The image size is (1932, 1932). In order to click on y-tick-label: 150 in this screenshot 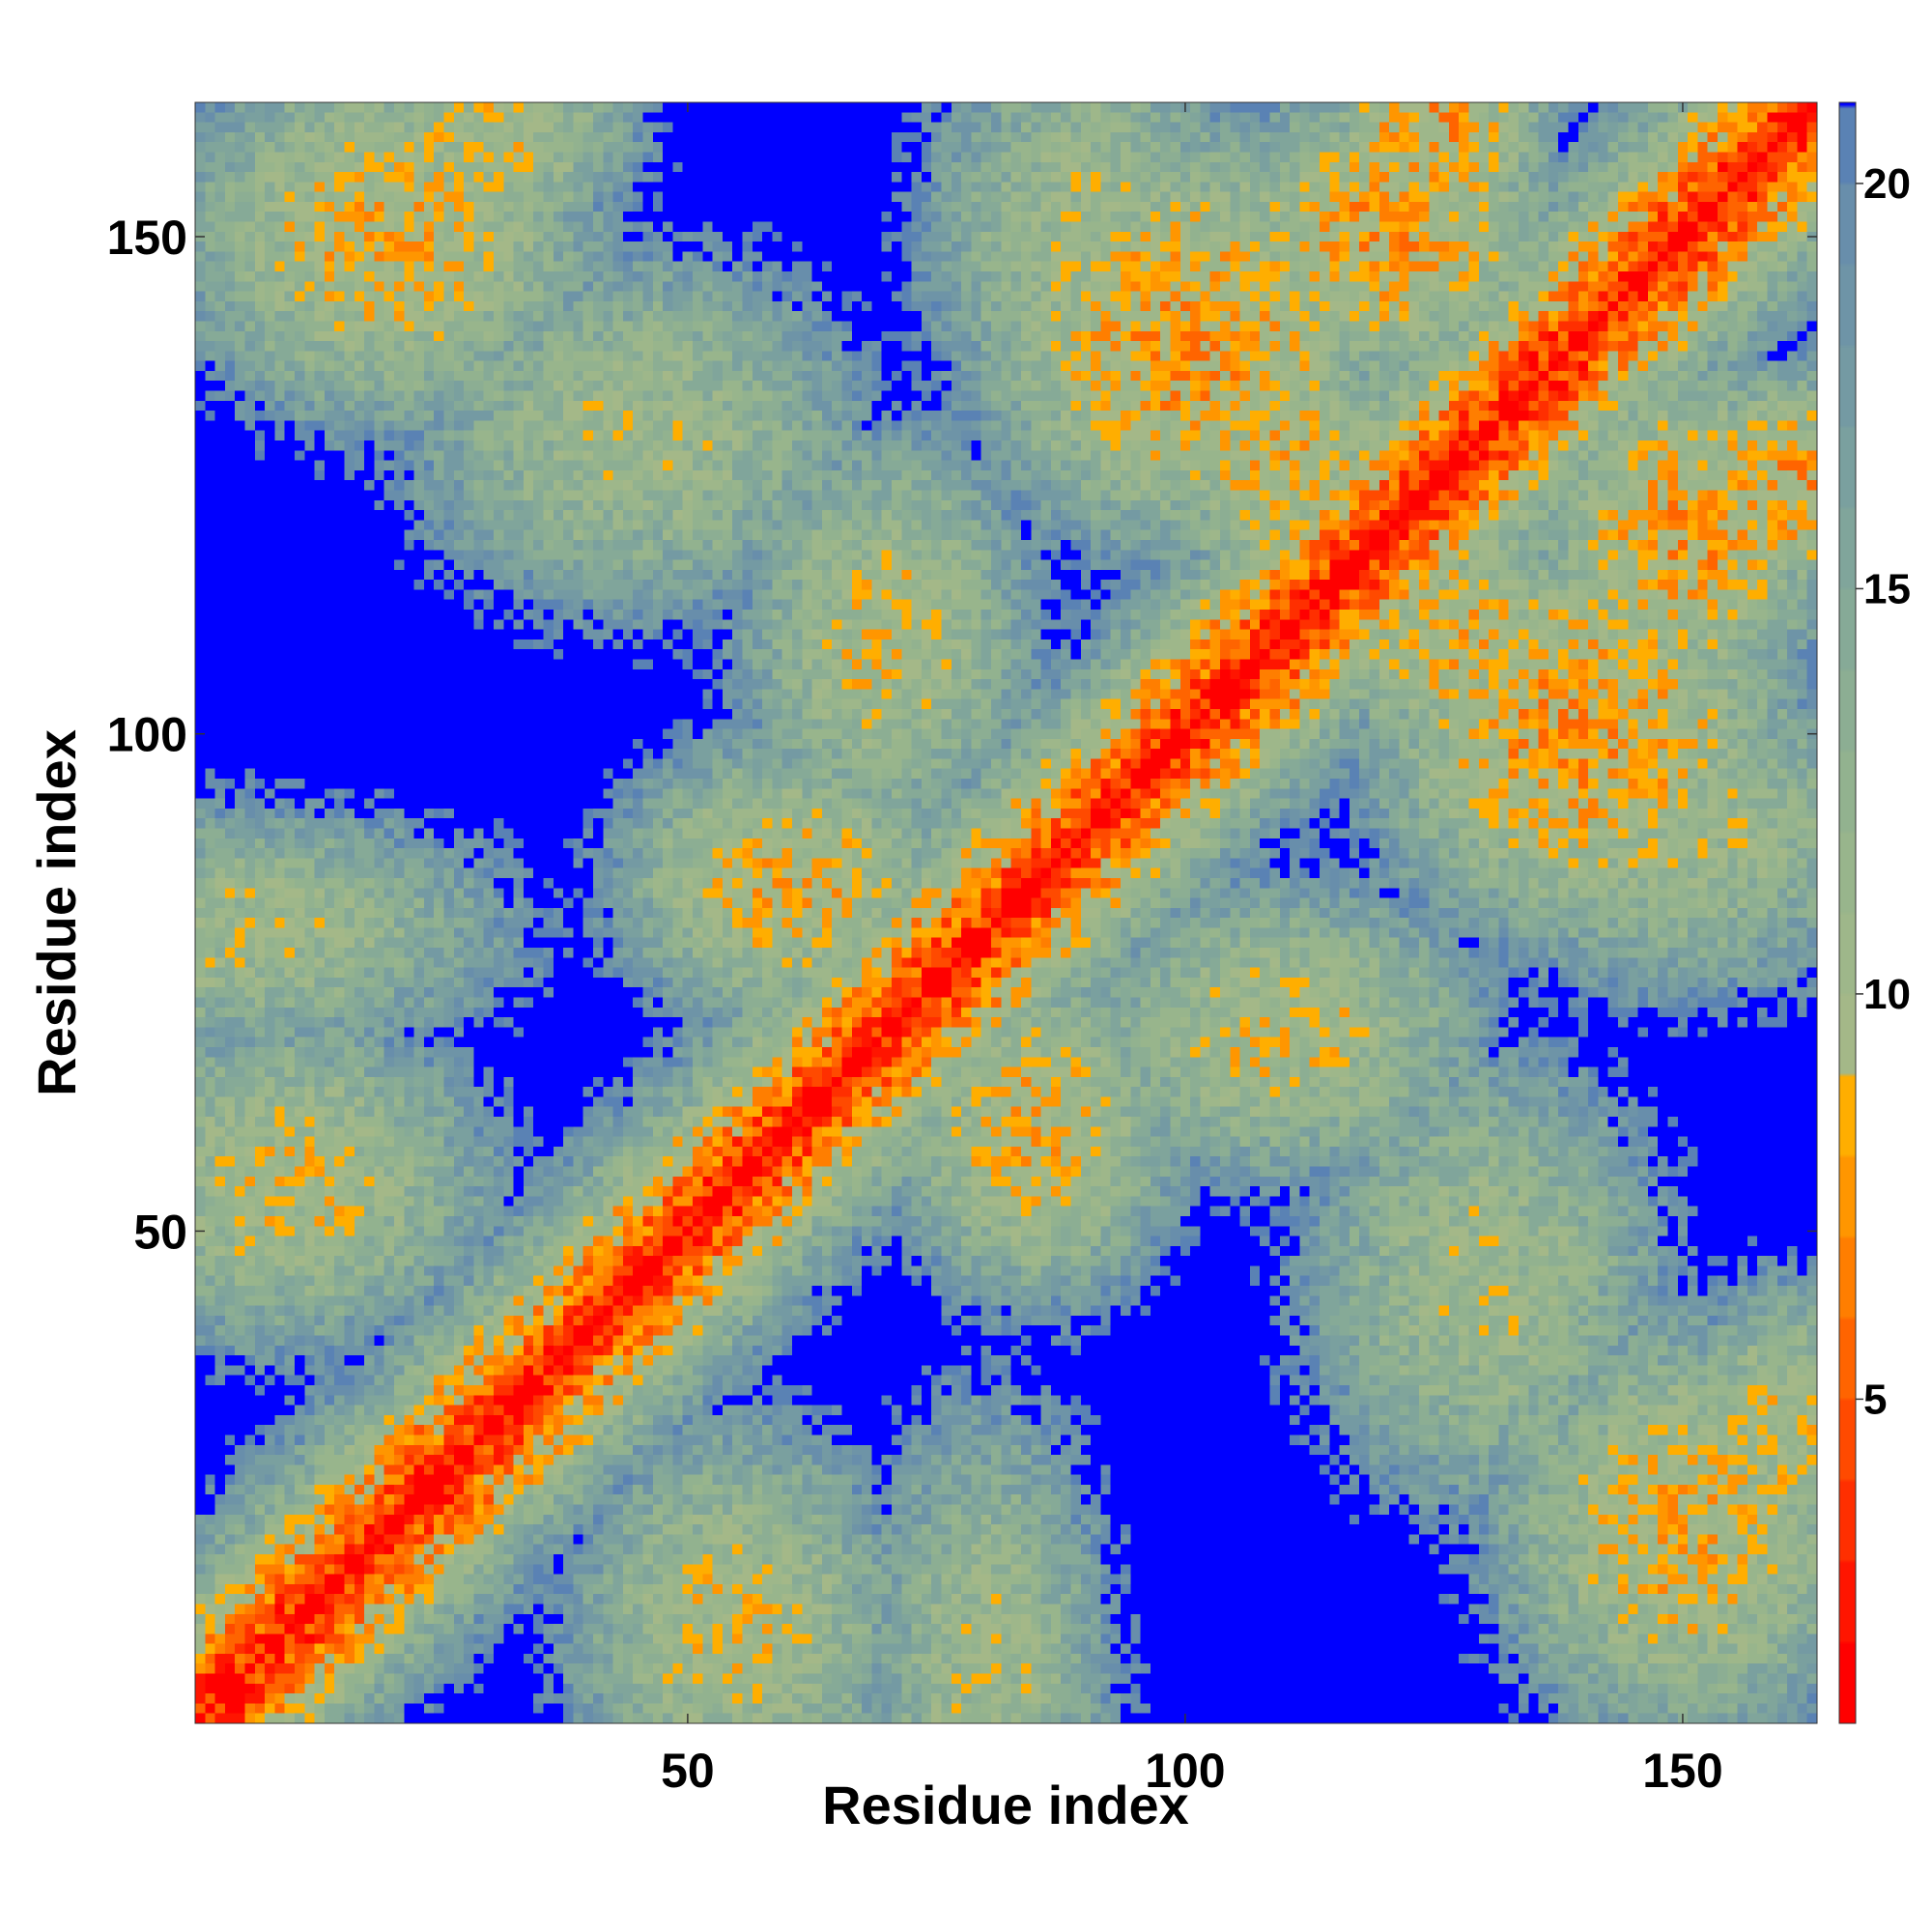, I will do `click(147, 238)`.